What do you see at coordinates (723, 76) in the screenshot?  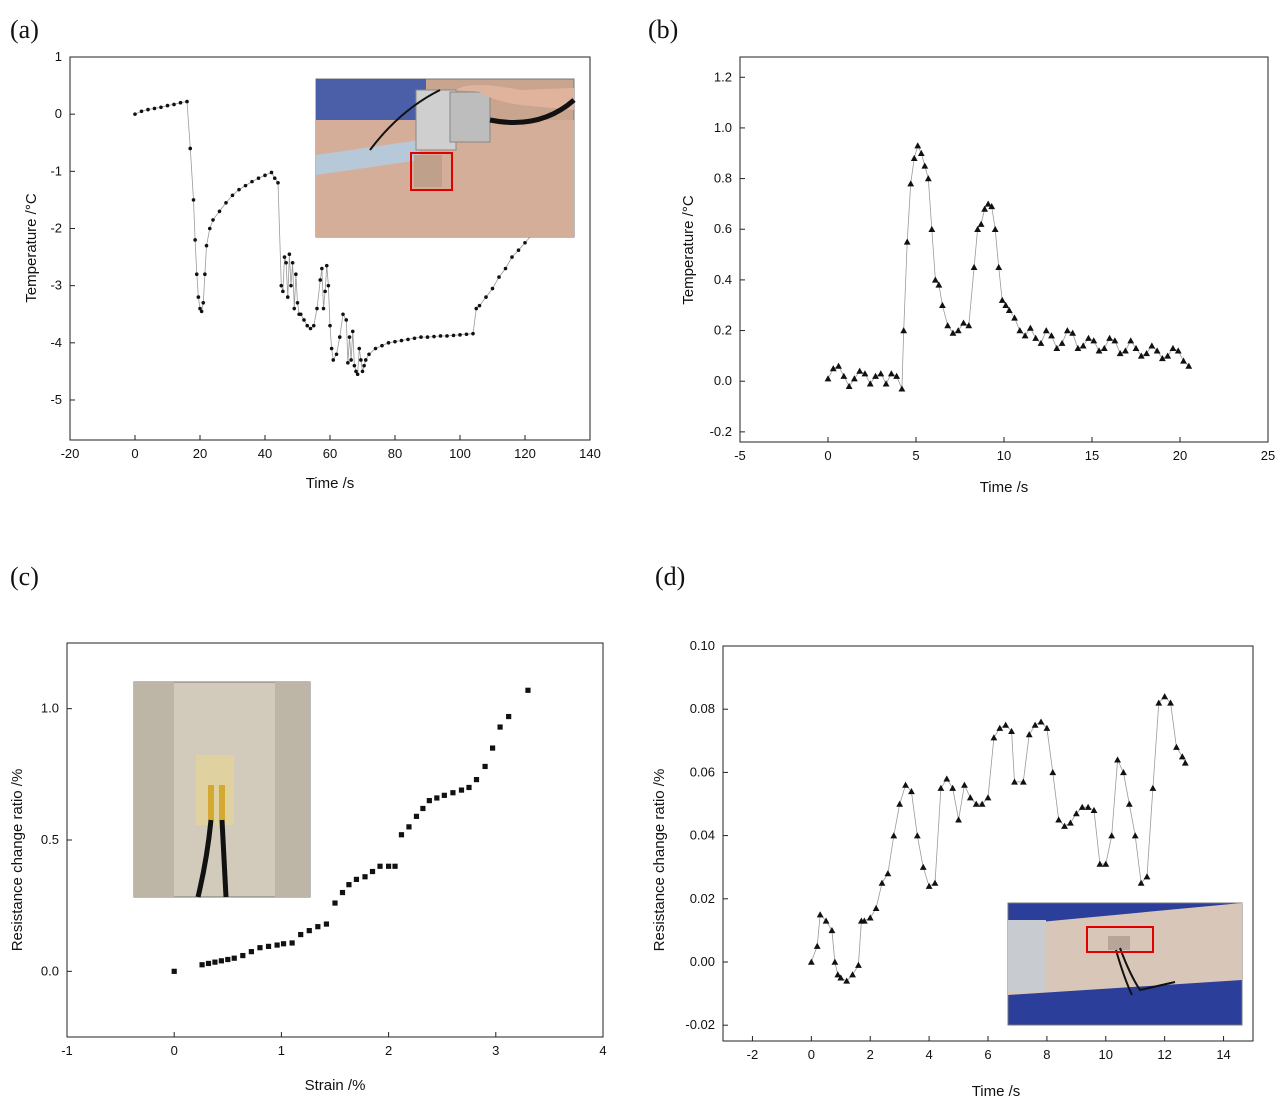 I see `panel-b-y-tick-label: 1.2` at bounding box center [723, 76].